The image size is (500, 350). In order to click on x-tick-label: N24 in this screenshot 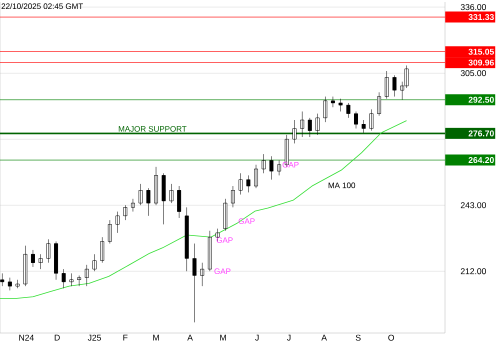, I will do `click(26, 337)`.